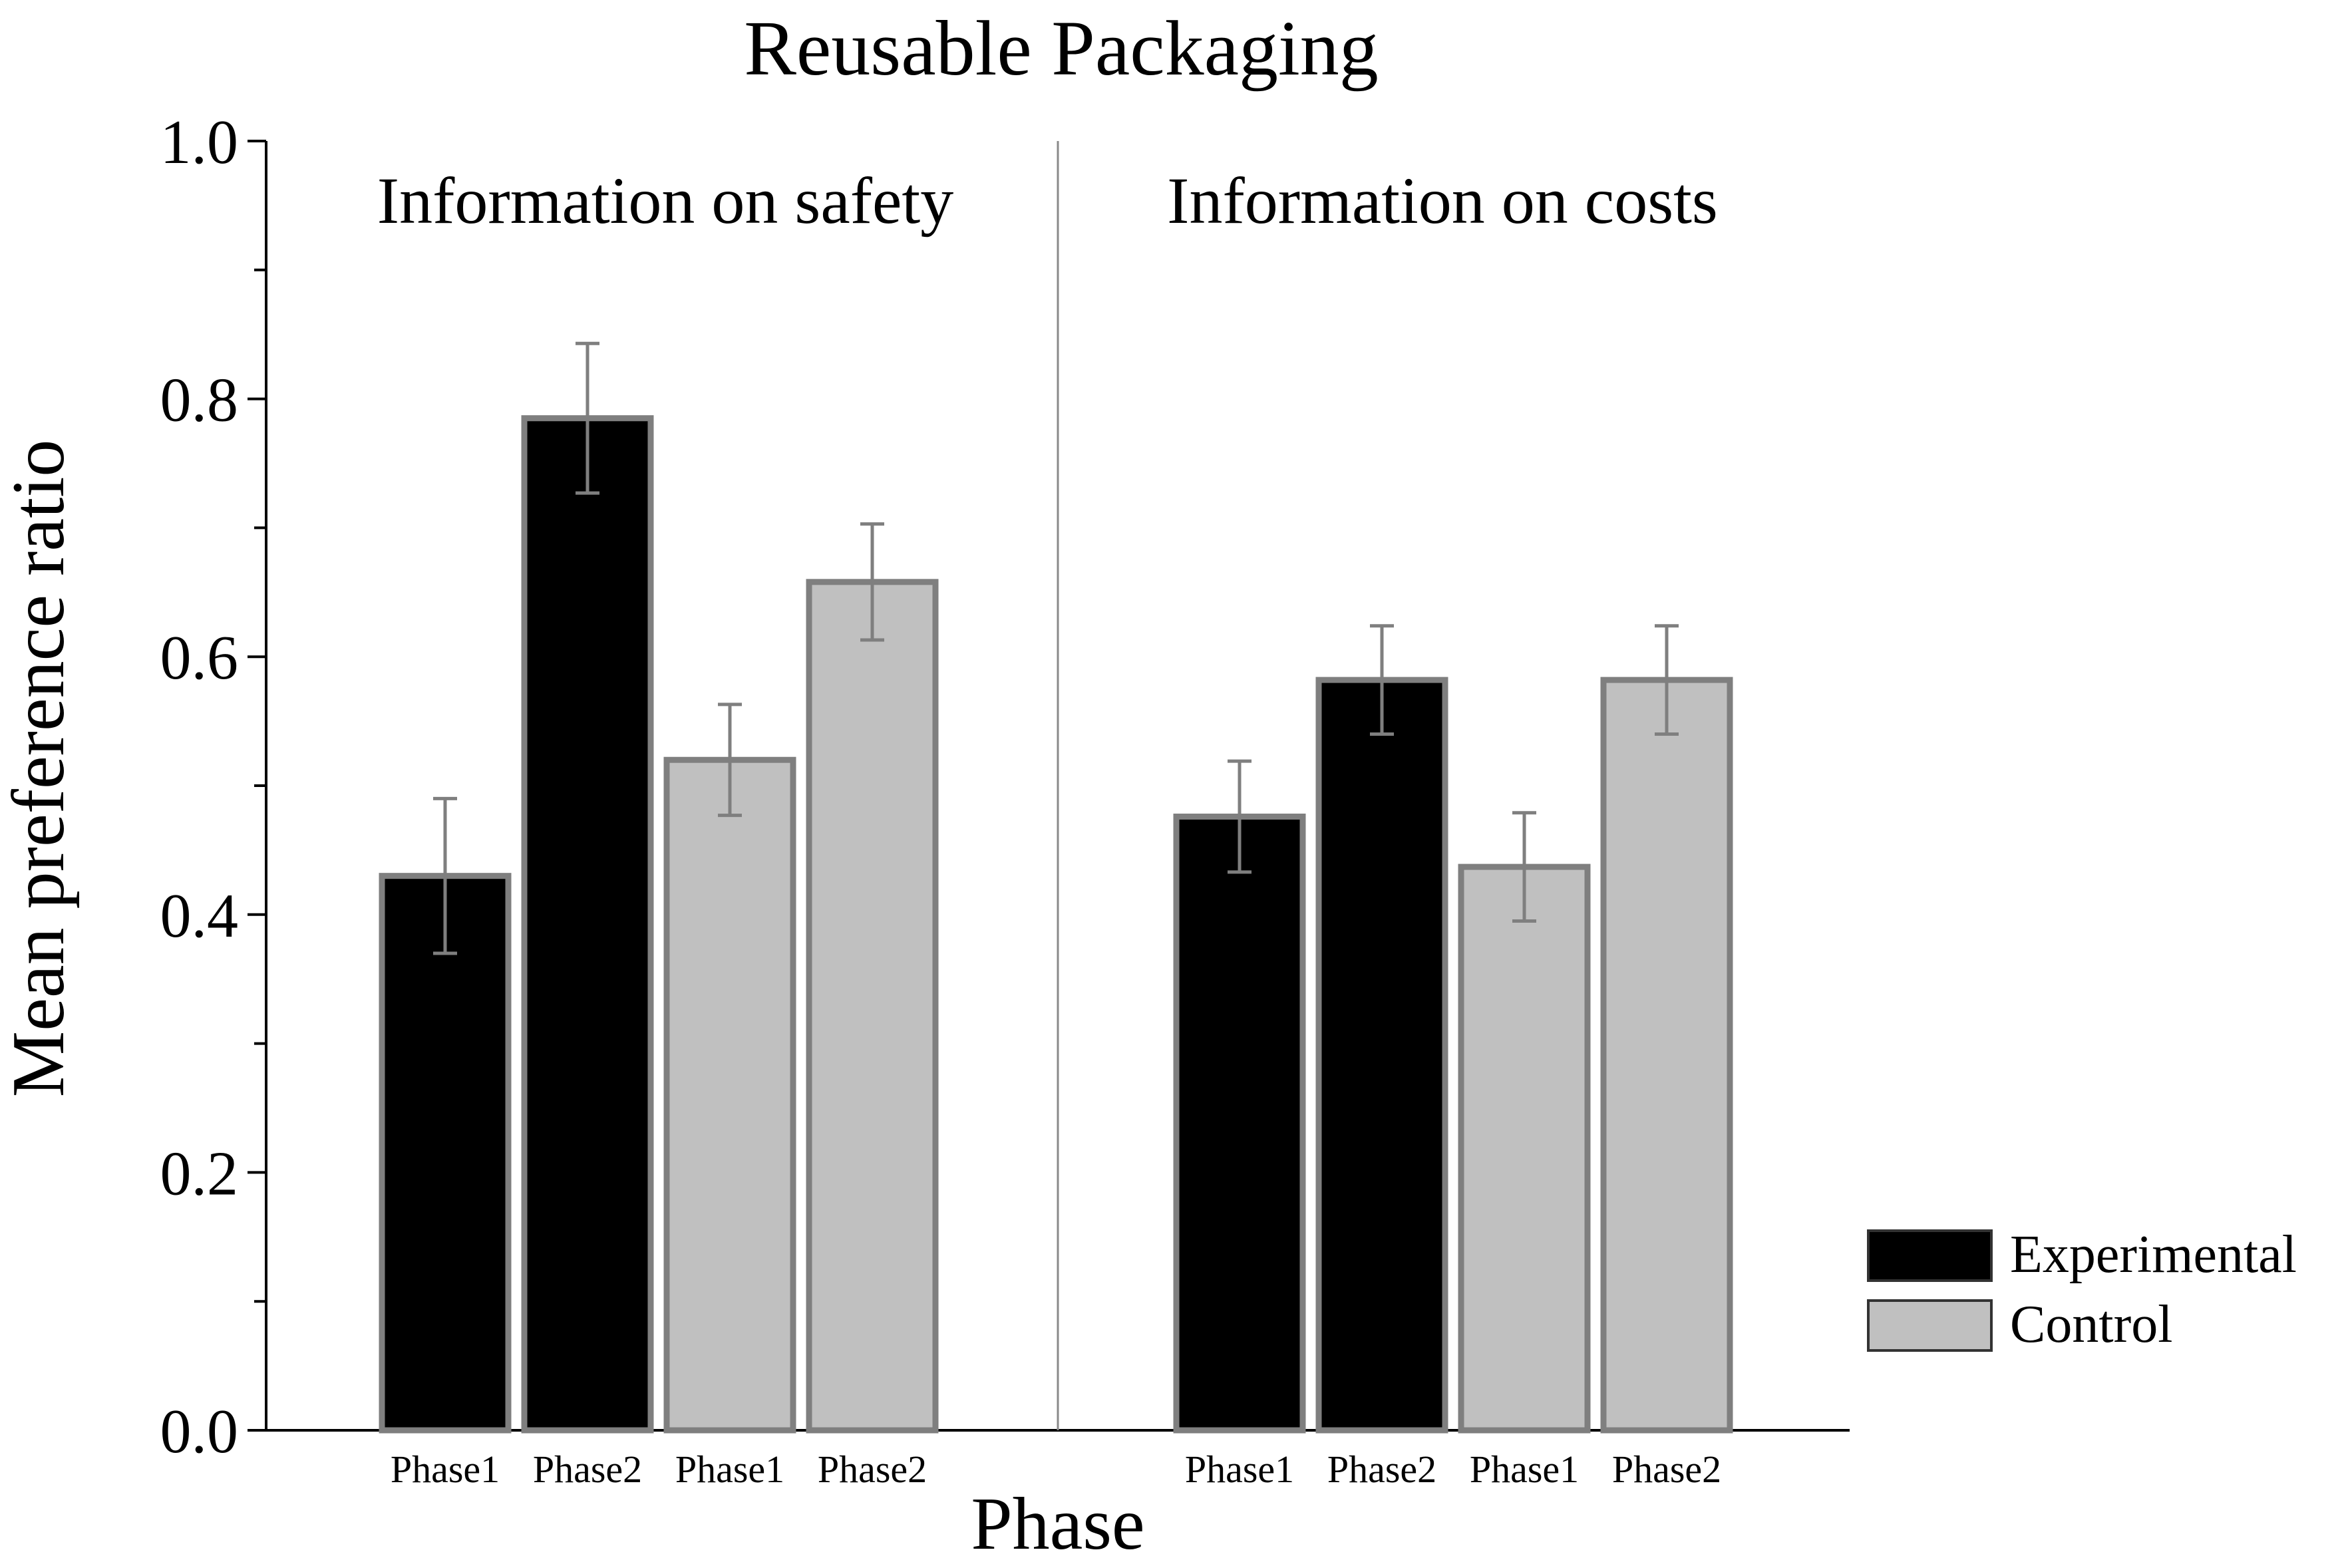 This screenshot has width=2340, height=1568. Describe the element at coordinates (200, 142) in the screenshot. I see `y-tick-label: 1.0` at that location.